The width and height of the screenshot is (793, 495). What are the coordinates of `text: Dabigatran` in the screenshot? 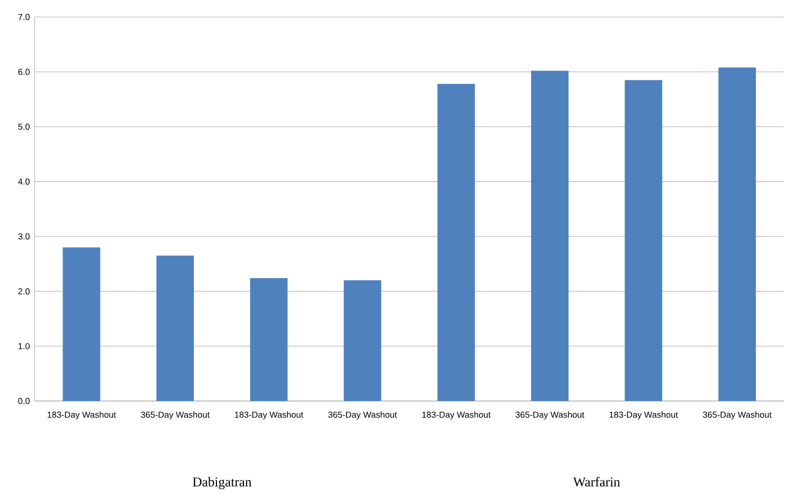 It's located at (222, 483).